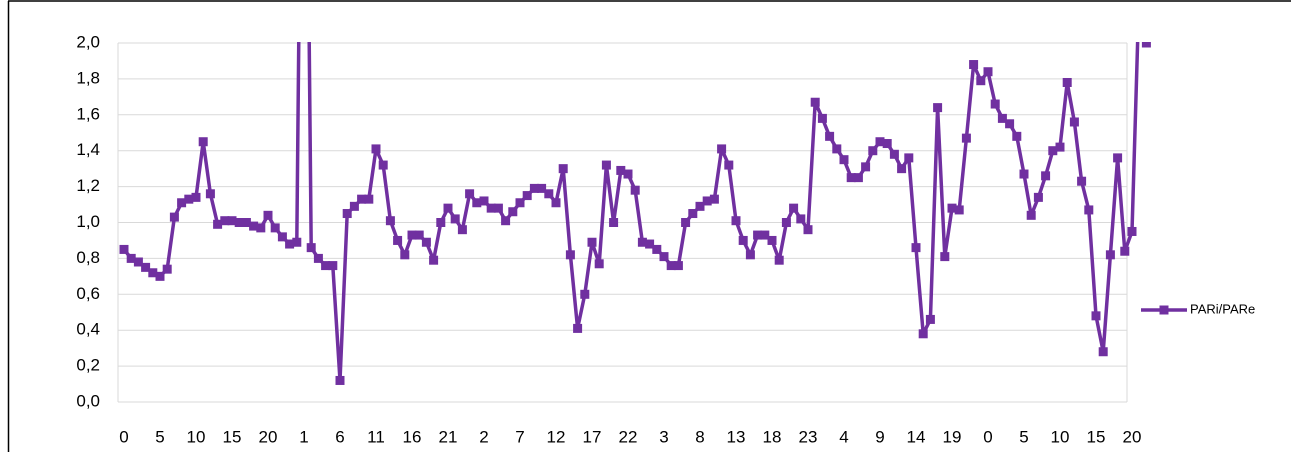 Image resolution: width=1291 pixels, height=457 pixels. I want to click on y-tick-label: 0,6, so click(88, 293).